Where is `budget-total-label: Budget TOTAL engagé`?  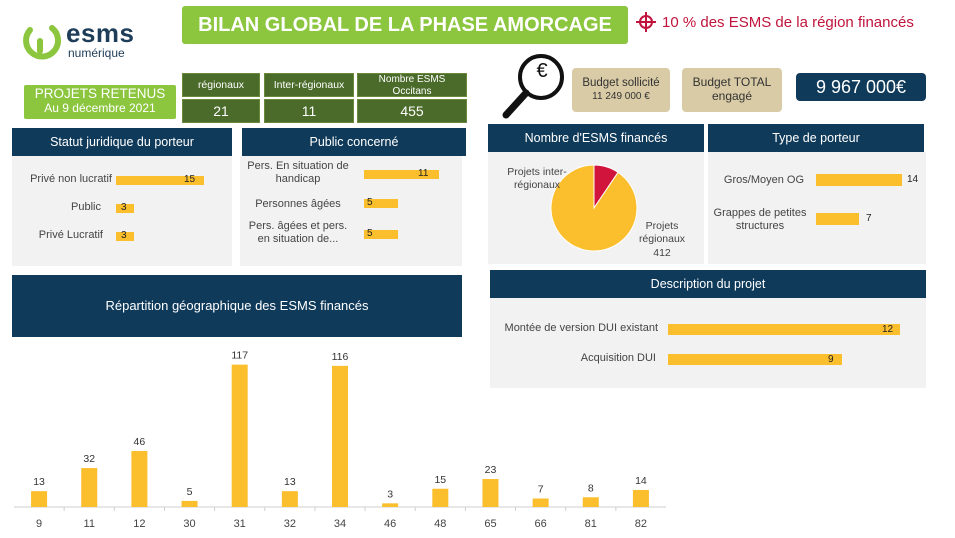 budget-total-label: Budget TOTAL engagé is located at coordinates (732, 89).